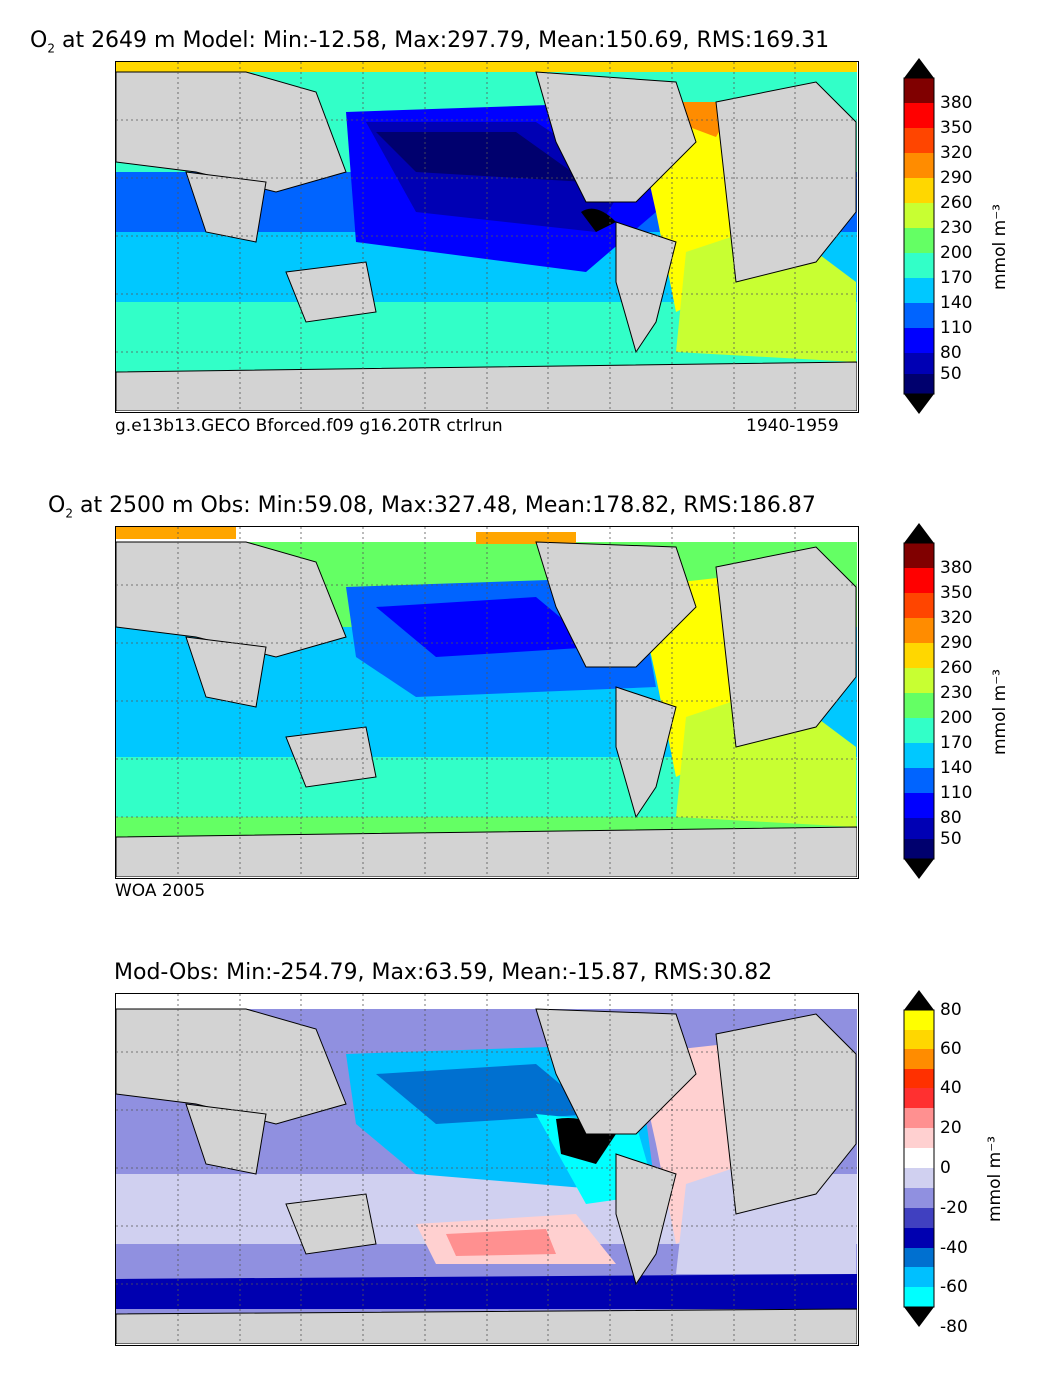 This screenshot has height=1374, width=1041. Describe the element at coordinates (951, 1088) in the screenshot. I see `colorbar-tick: 40` at that location.